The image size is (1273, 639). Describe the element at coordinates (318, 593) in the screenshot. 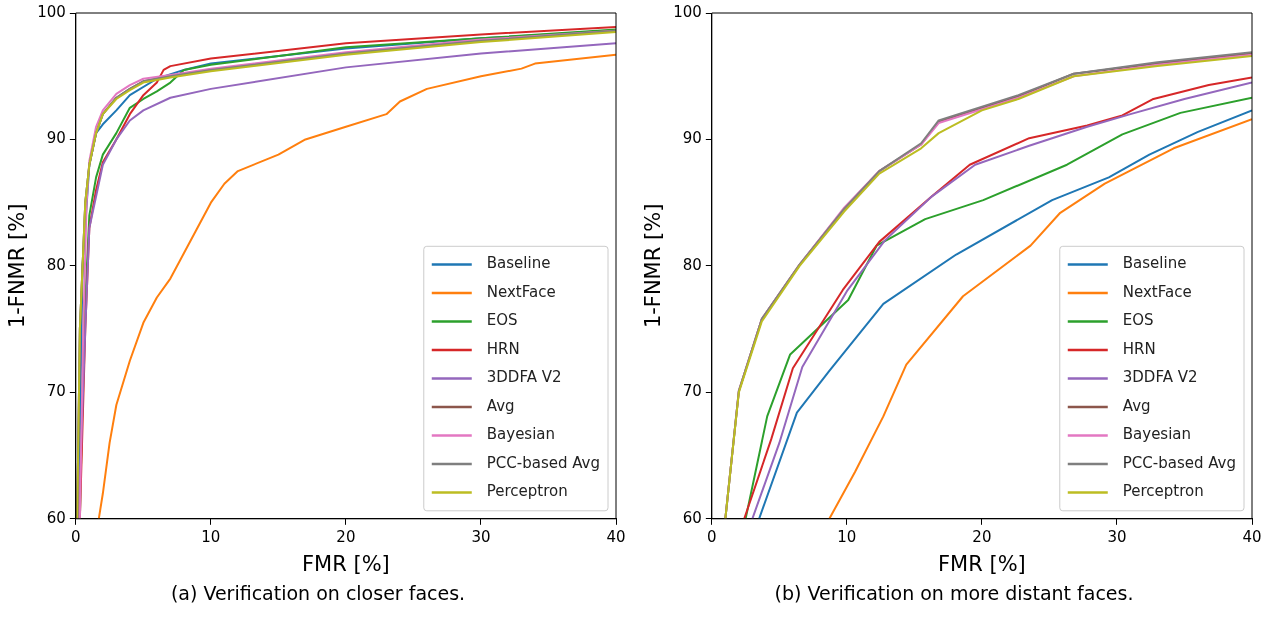

I see `text: (a) Verification on closer faces.` at that location.